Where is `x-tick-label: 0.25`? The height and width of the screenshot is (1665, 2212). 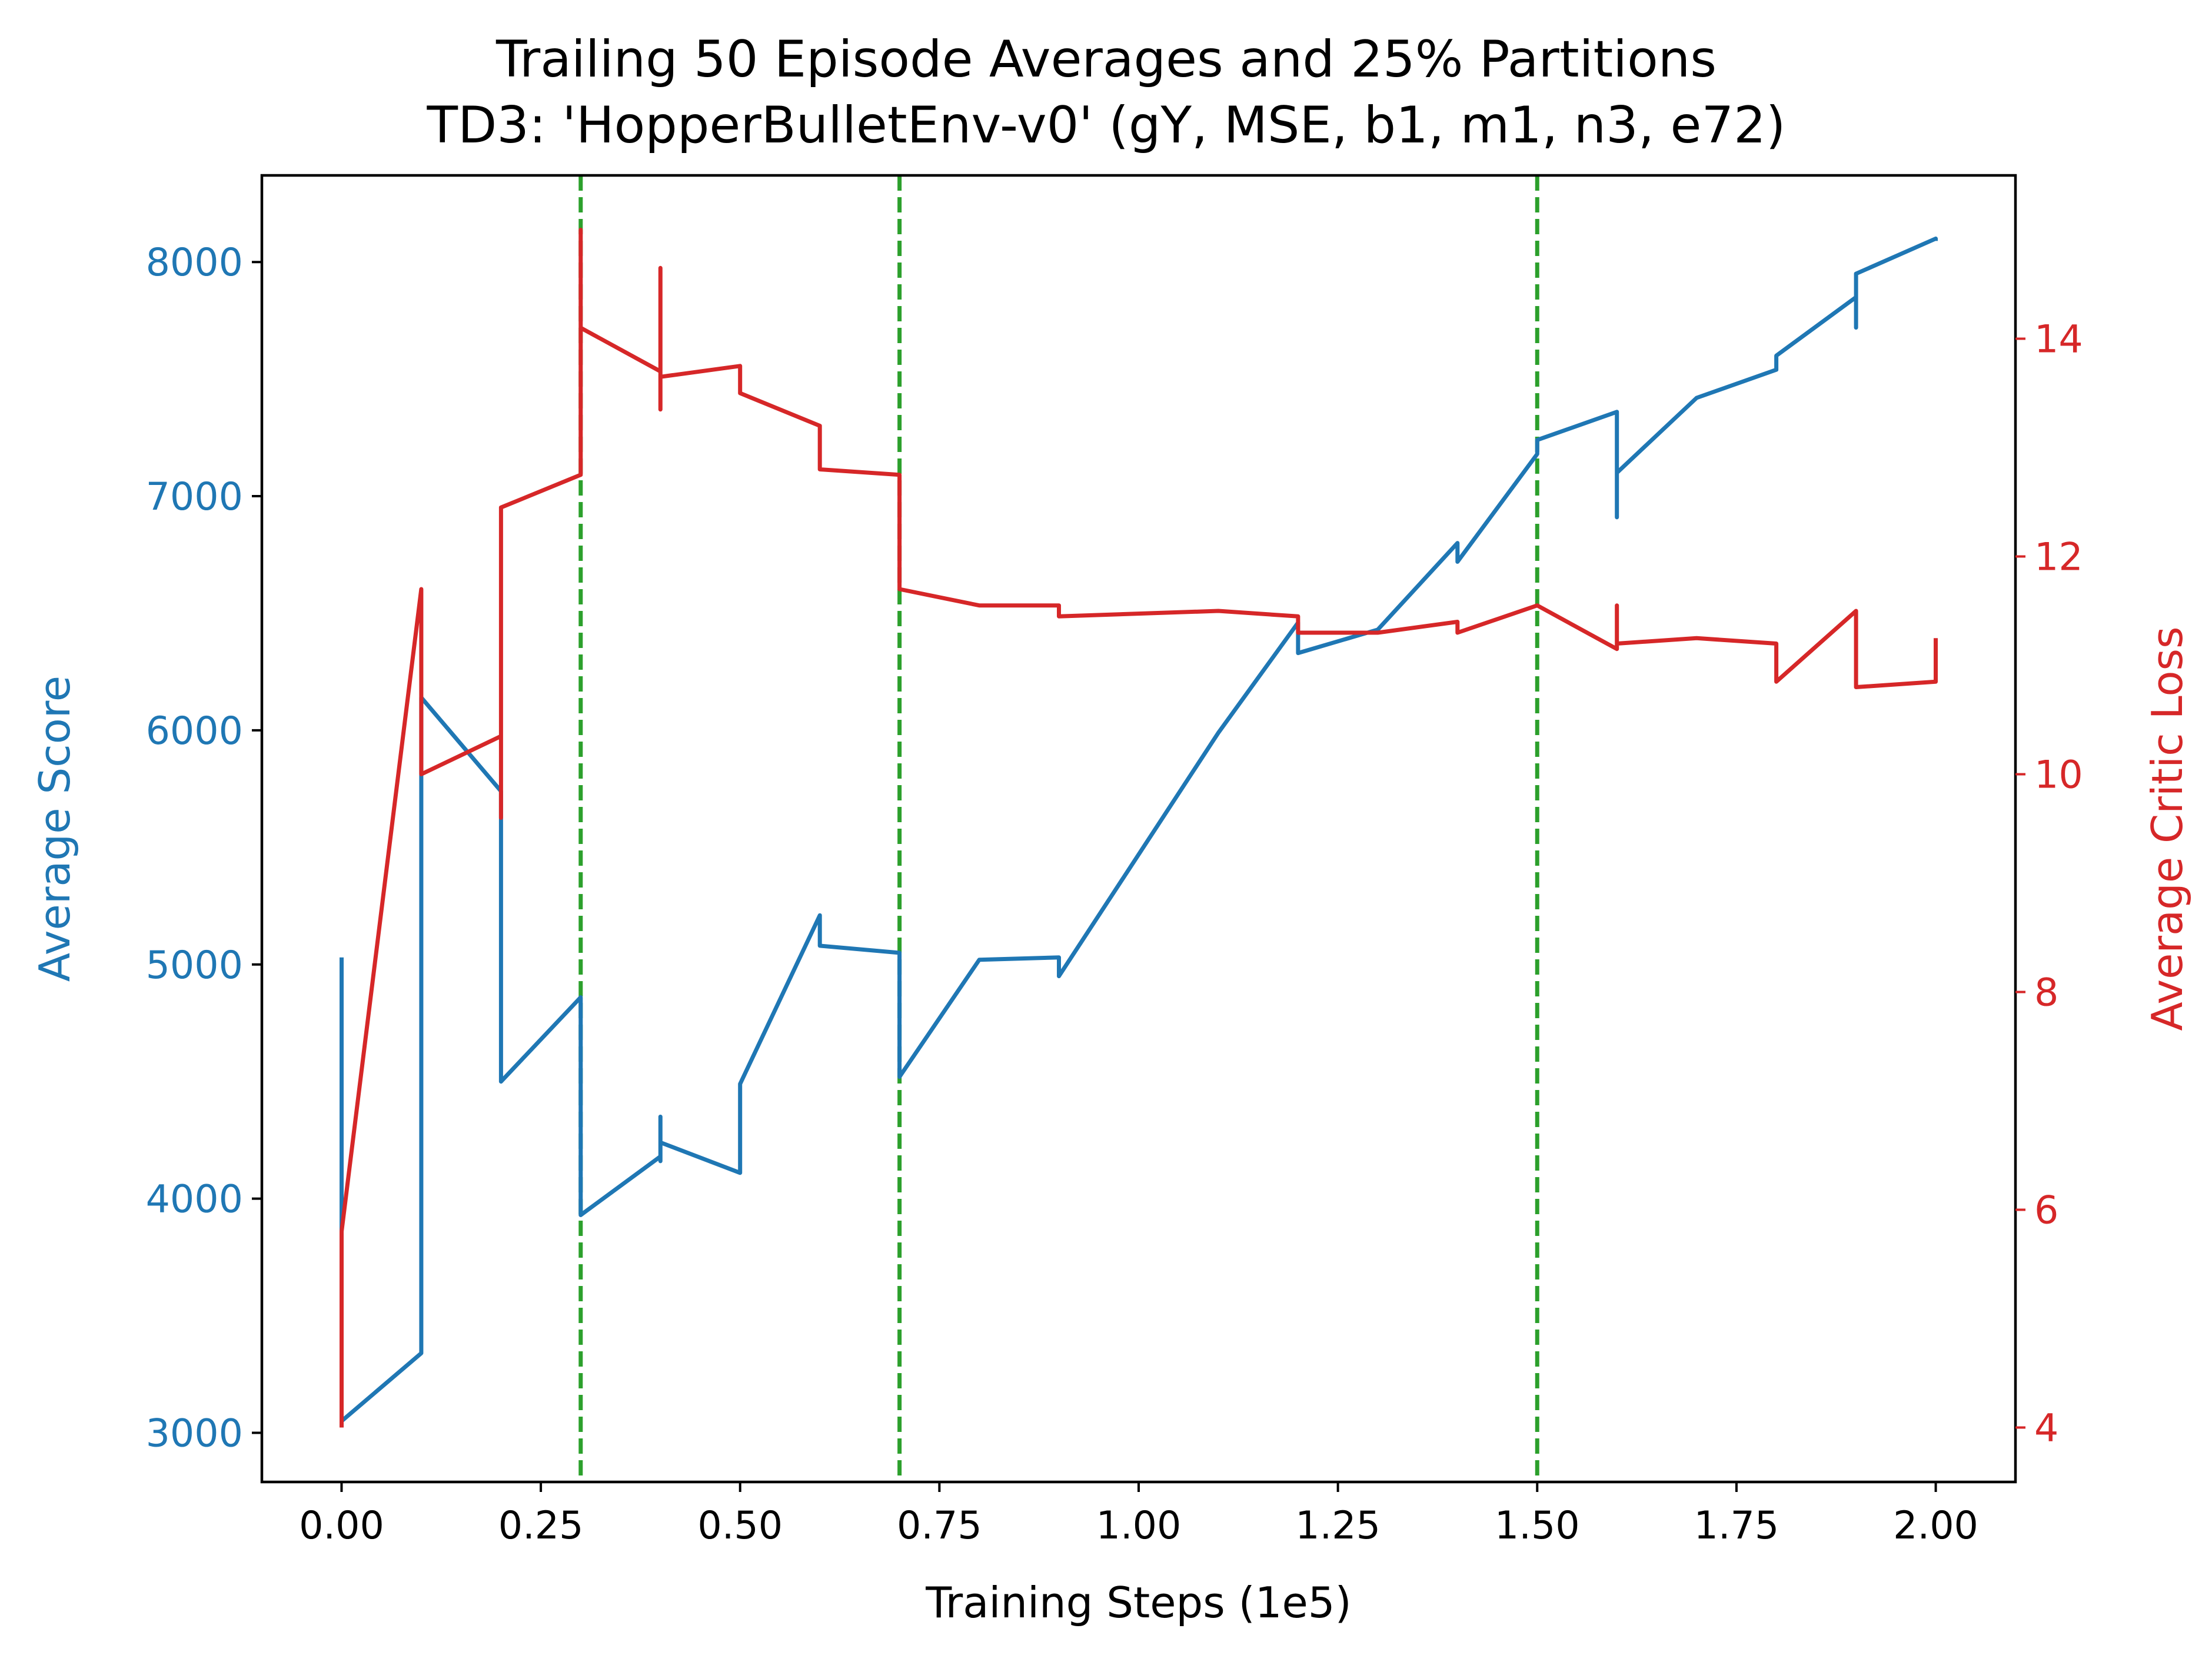 x-tick-label: 0.25 is located at coordinates (541, 1526).